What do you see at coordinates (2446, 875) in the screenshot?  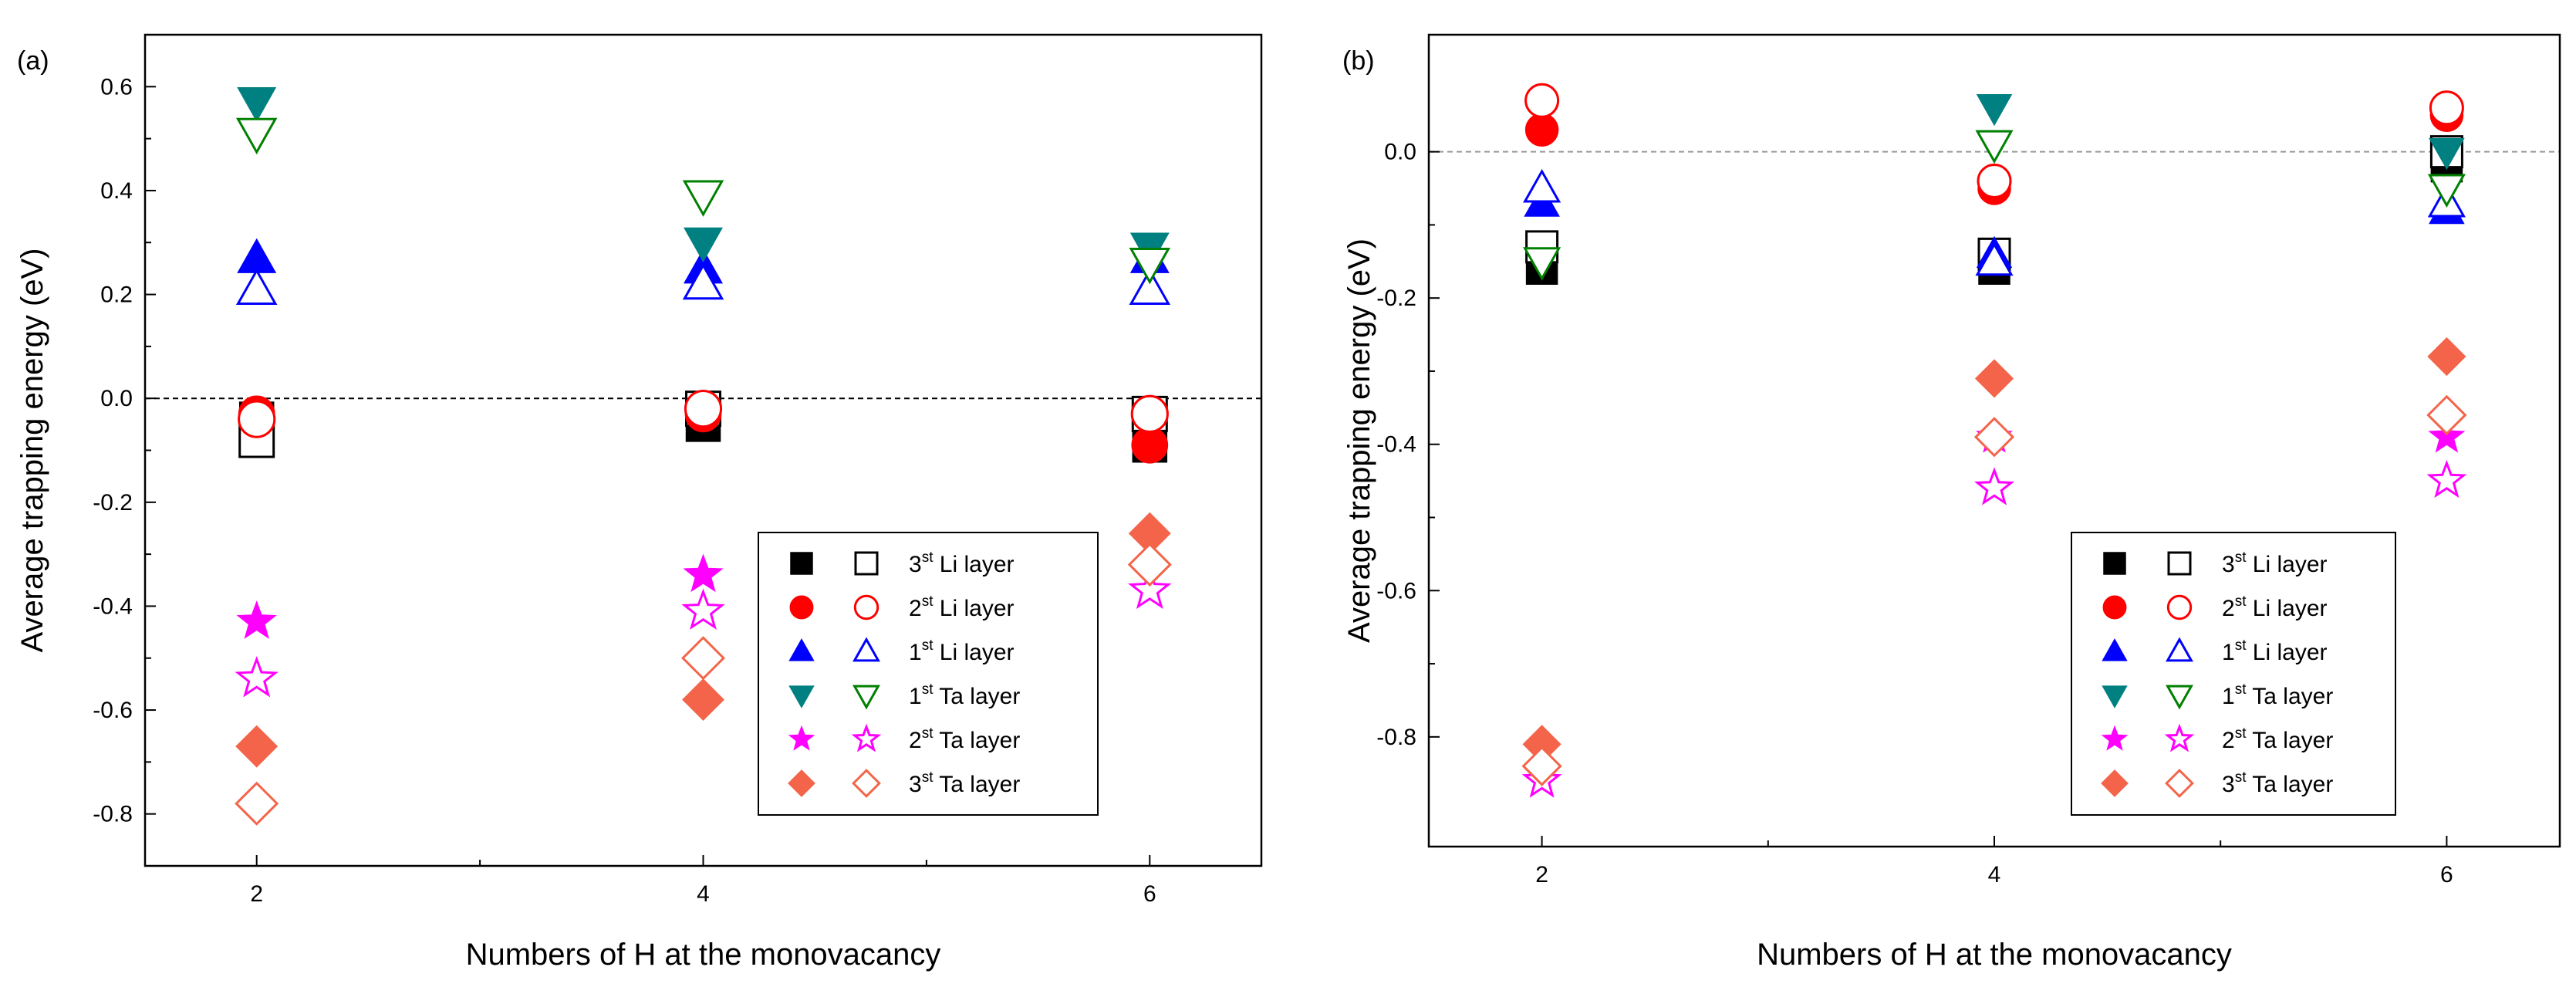 I see `x-tick-label: 6` at bounding box center [2446, 875].